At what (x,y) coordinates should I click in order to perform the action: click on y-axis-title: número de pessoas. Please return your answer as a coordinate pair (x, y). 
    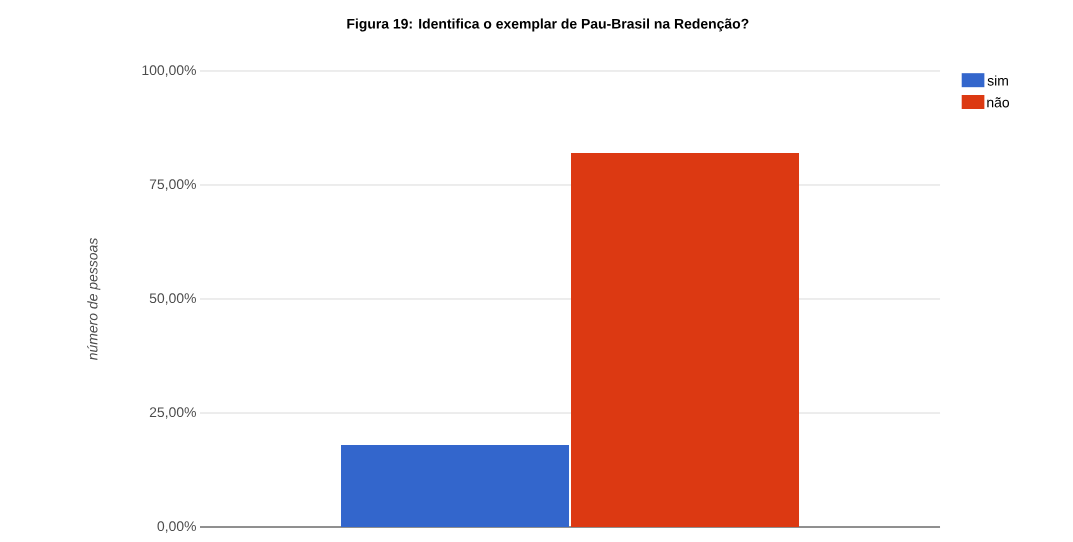
    Looking at the image, I should click on (94, 299).